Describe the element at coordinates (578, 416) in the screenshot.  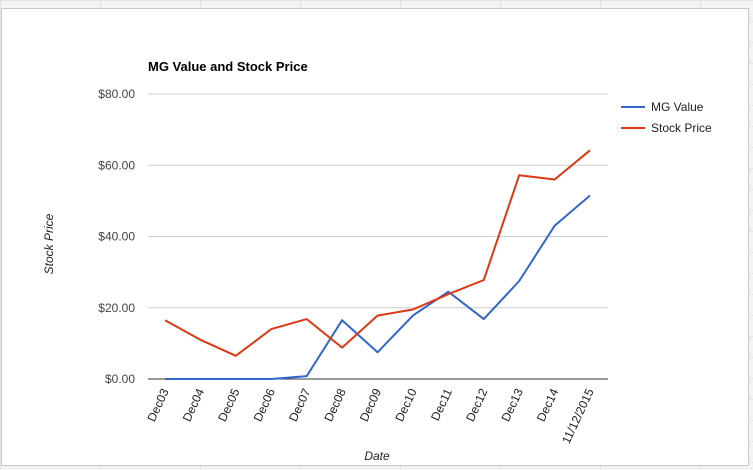
I see `x-tick-label: 11/12/2015` at that location.